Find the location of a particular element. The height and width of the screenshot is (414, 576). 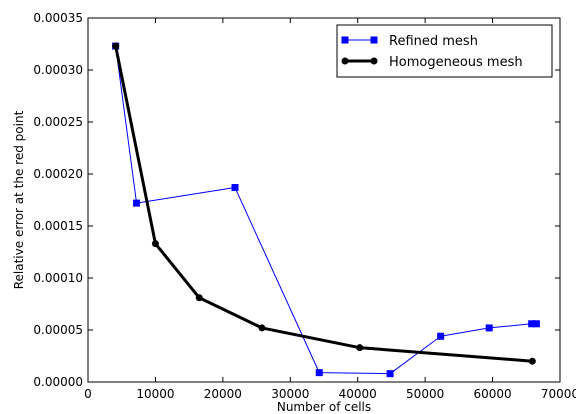

y-tick-label: 0.00025 is located at coordinates (58, 122).